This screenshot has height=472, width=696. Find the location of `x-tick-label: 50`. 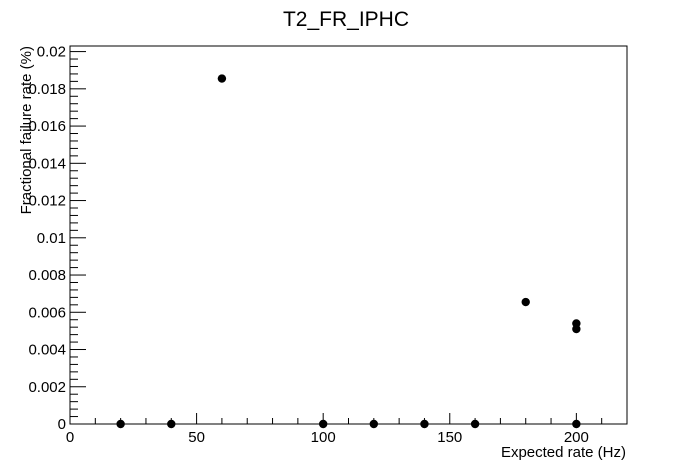

x-tick-label: 50 is located at coordinates (196, 437).